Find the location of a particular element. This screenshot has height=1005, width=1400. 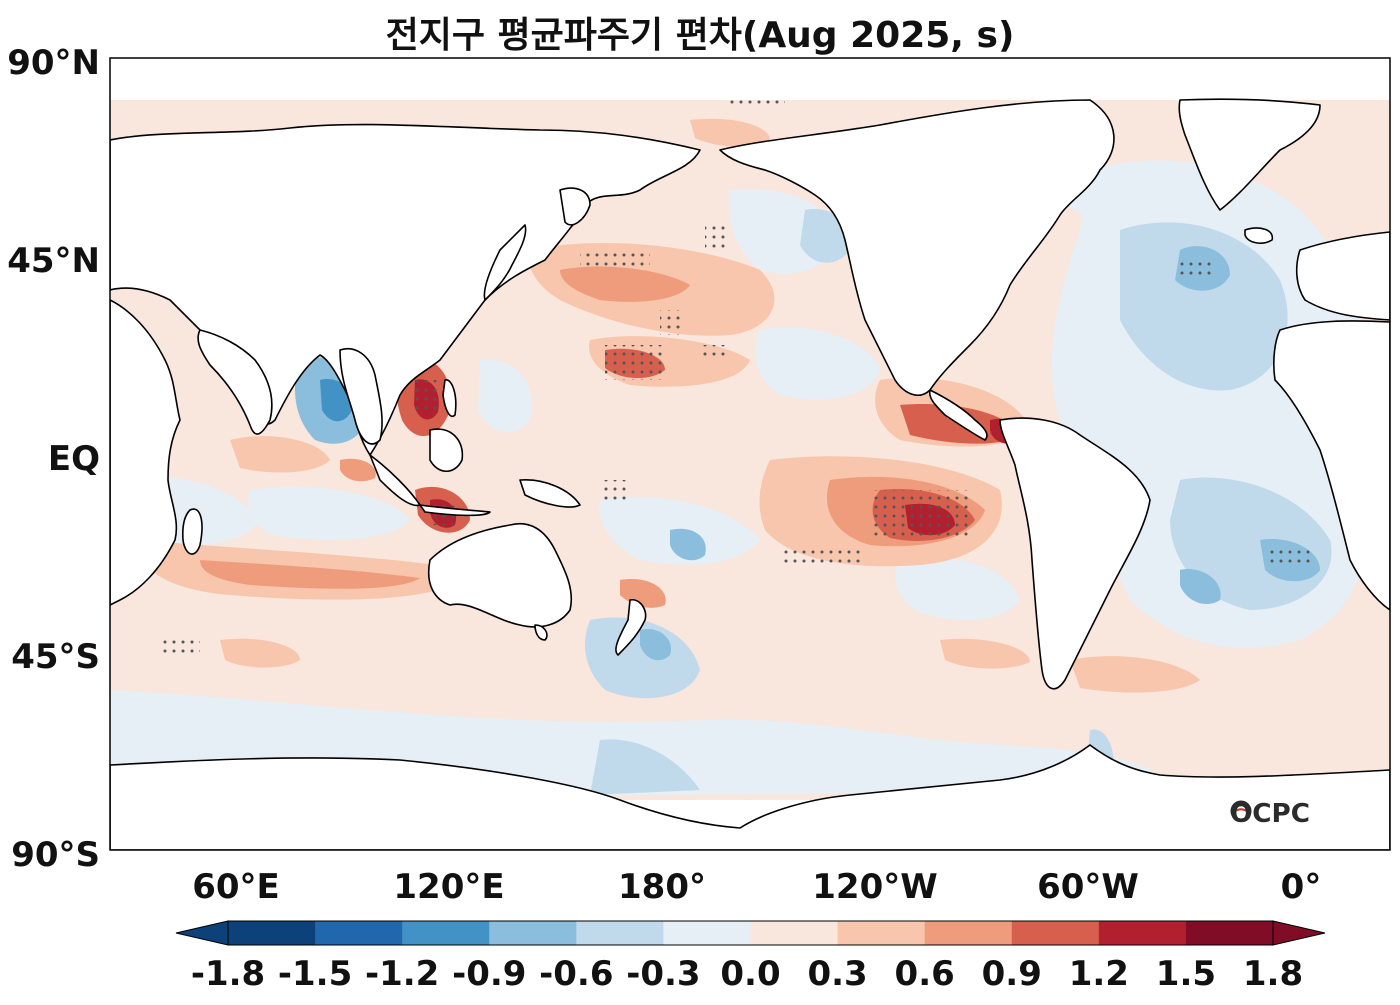

map-title: 전지구 평균파주기 편차(Aug 2025, s) is located at coordinates (700, 35).